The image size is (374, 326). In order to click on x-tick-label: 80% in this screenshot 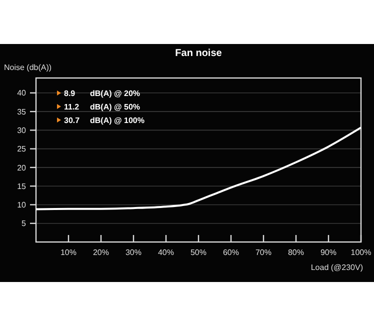, I will do `click(296, 252)`.